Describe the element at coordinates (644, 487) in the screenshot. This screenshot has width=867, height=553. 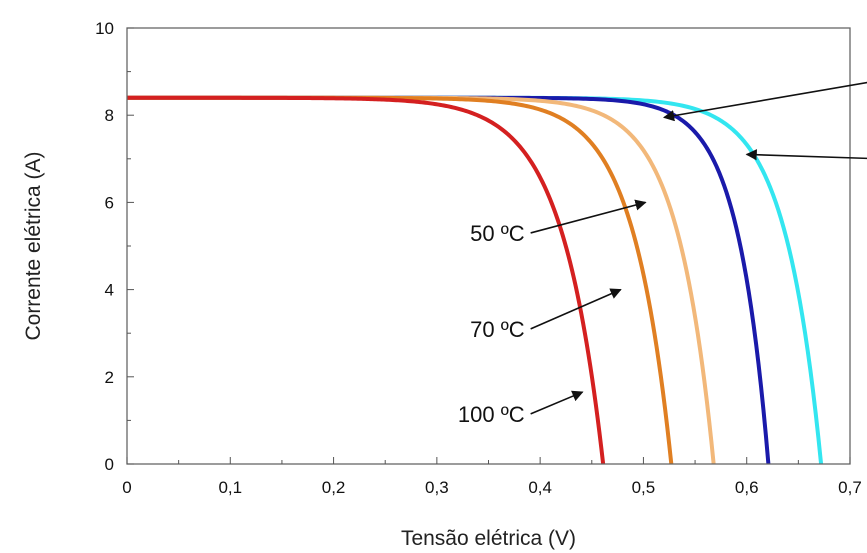
I see `x-tick-label: 0,5` at that location.